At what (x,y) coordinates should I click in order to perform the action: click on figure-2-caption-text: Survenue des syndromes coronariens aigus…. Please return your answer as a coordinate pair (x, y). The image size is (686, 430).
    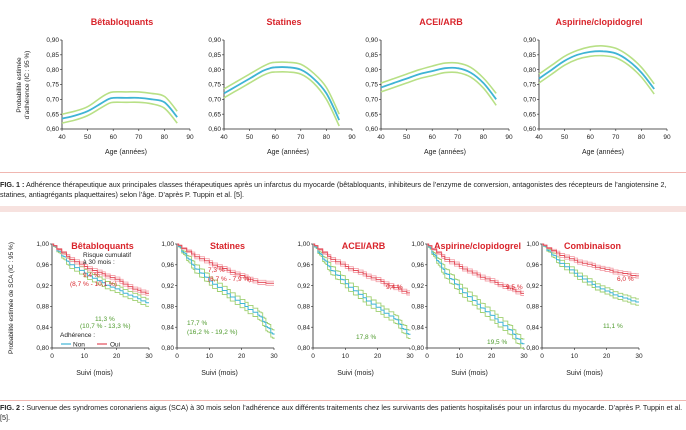
    Looking at the image, I should click on (341, 412).